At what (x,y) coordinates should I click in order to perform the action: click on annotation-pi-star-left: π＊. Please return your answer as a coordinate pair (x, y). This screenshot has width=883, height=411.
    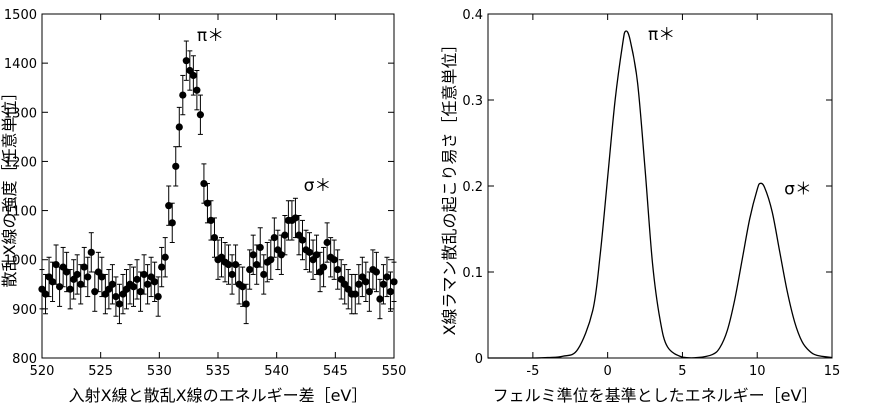
    Looking at the image, I should click on (210, 36).